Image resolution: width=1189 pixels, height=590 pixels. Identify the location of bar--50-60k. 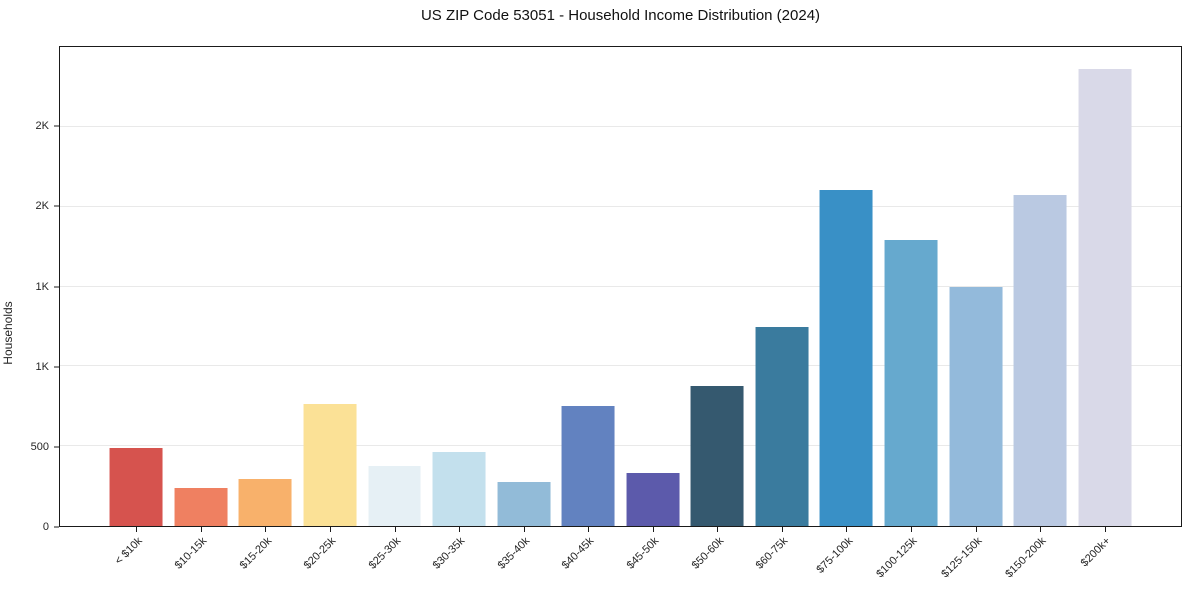
(717, 456).